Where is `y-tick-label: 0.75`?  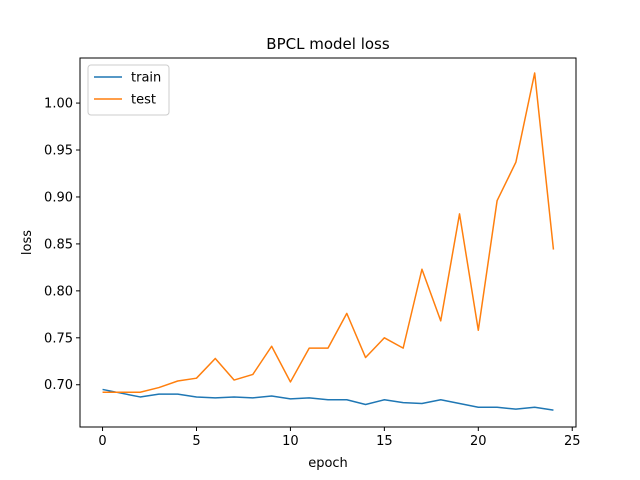 y-tick-label: 0.75 is located at coordinates (58, 338).